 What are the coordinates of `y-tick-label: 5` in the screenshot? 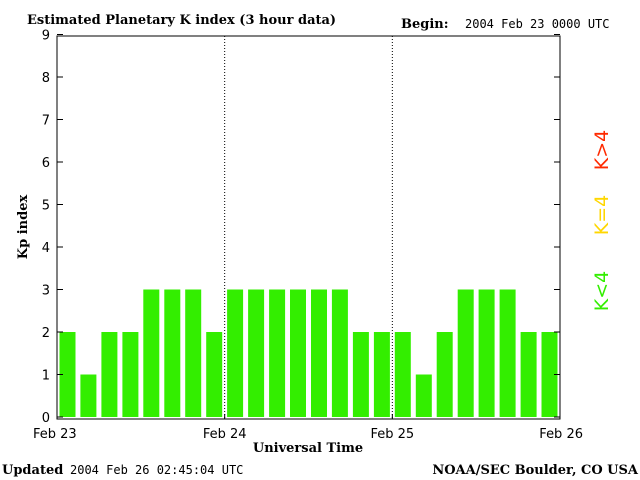 It's located at (46, 206).